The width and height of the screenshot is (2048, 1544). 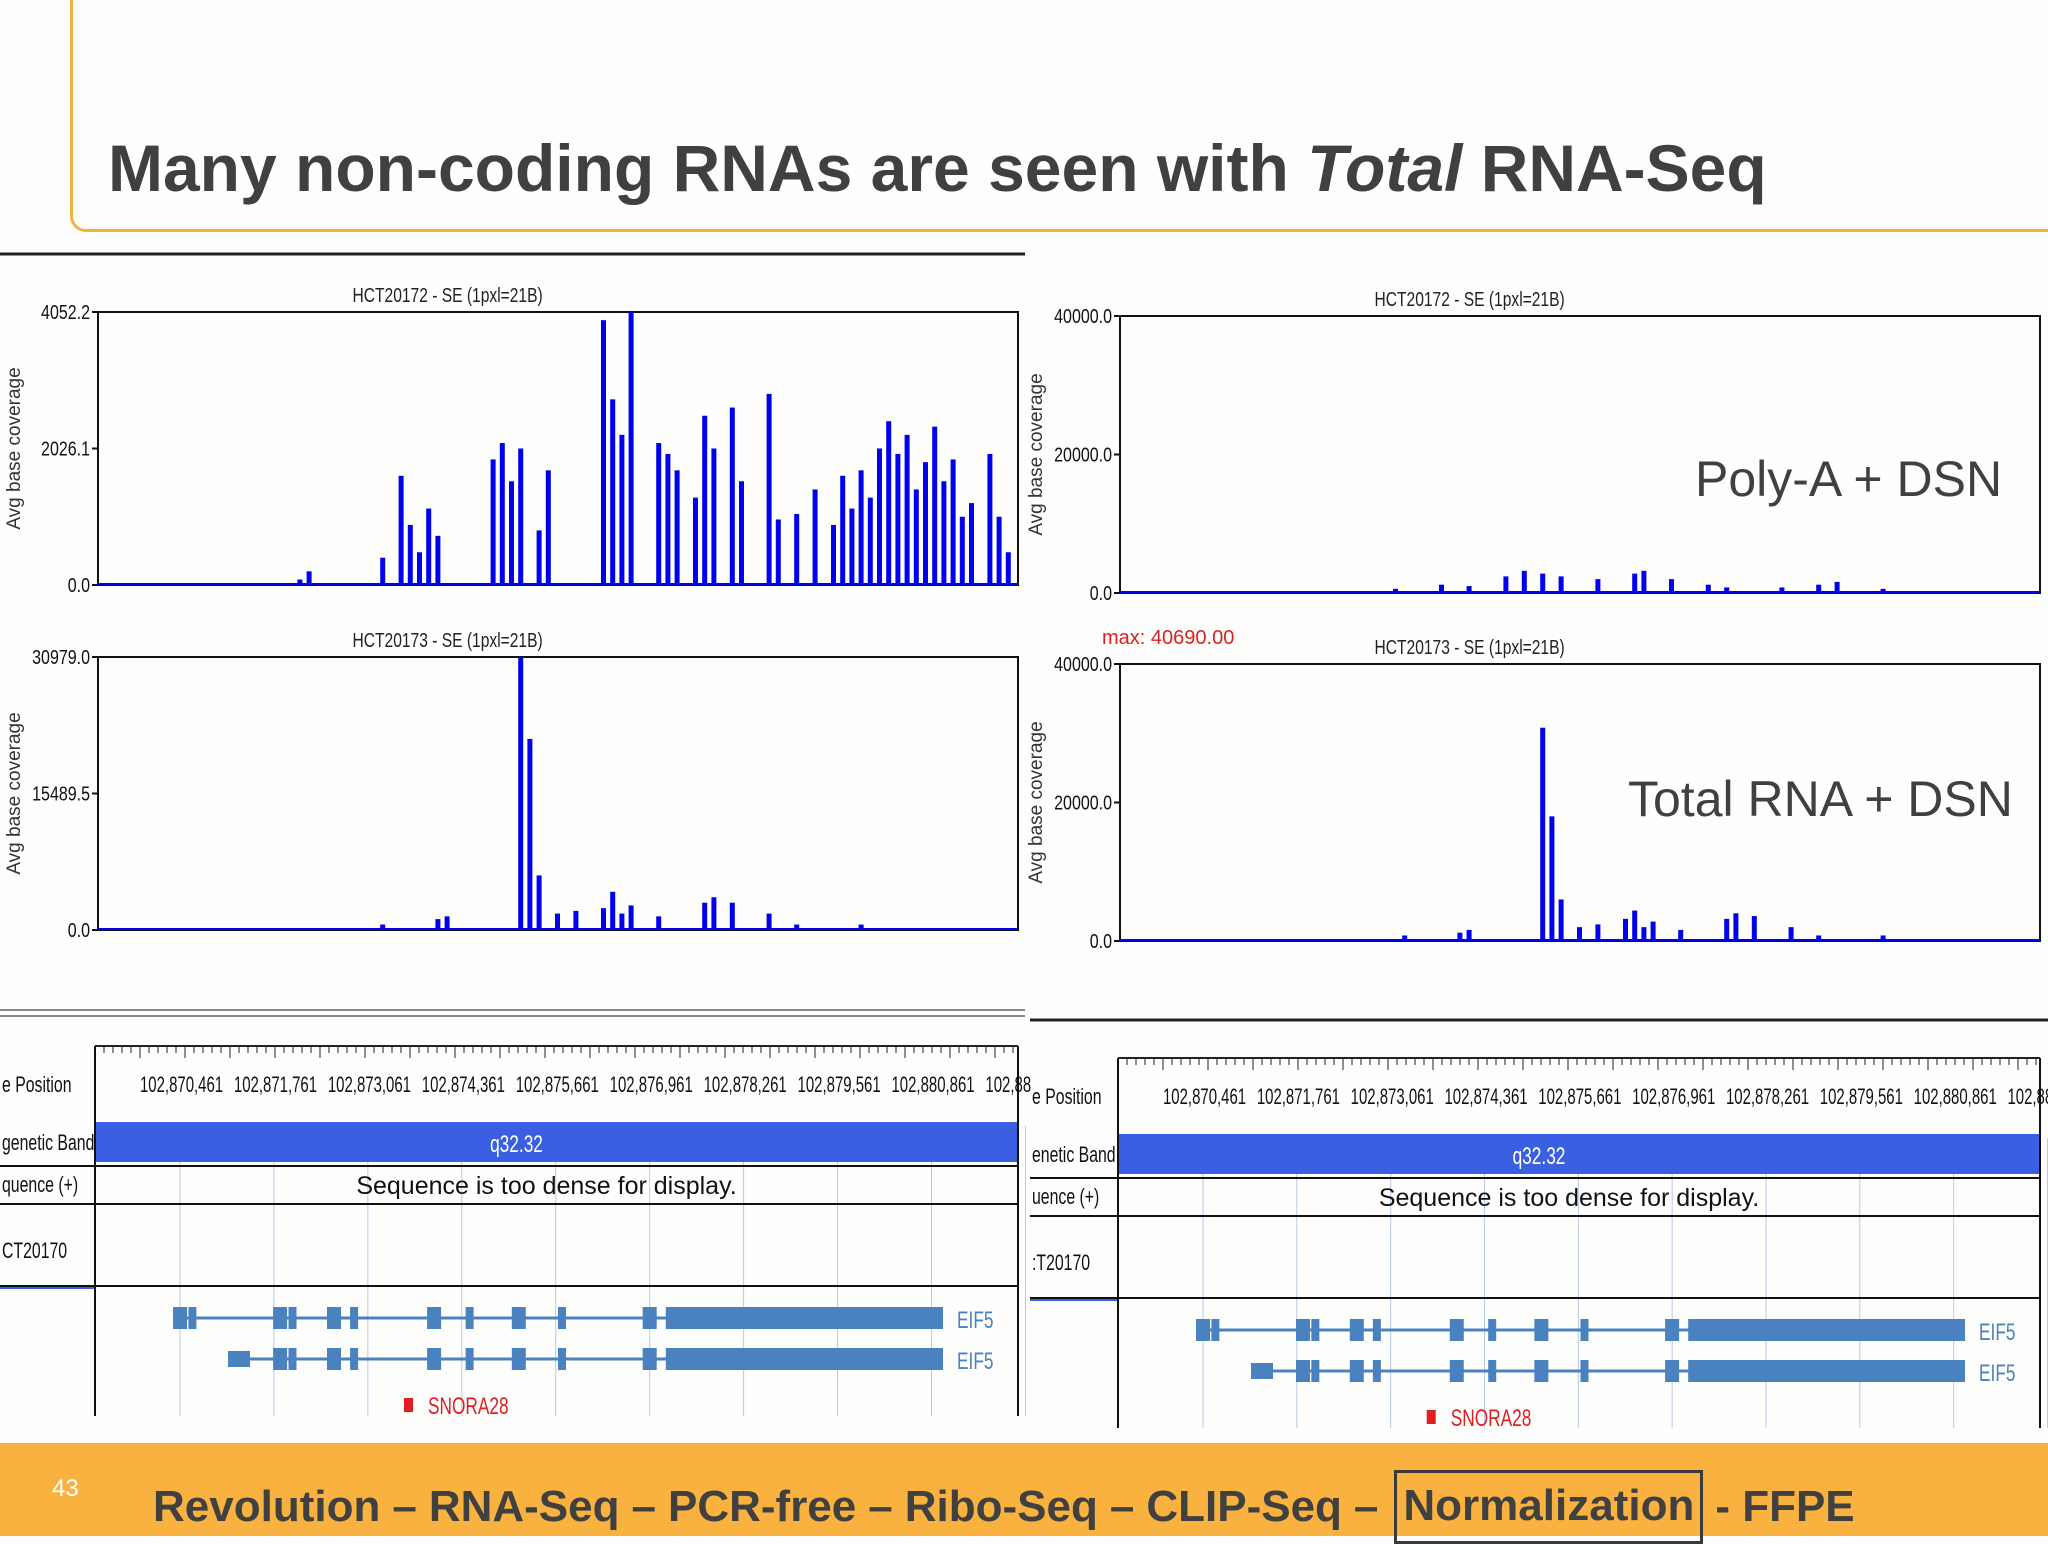 What do you see at coordinates (556, 1142) in the screenshot?
I see `cytoband-bar` at bounding box center [556, 1142].